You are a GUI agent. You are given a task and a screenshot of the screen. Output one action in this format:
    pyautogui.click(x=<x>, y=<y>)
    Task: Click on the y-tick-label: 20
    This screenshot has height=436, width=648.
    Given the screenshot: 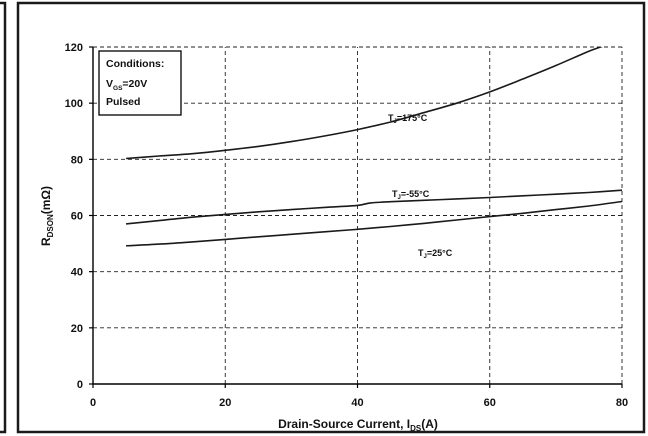 What is the action you would take?
    pyautogui.click(x=77, y=329)
    